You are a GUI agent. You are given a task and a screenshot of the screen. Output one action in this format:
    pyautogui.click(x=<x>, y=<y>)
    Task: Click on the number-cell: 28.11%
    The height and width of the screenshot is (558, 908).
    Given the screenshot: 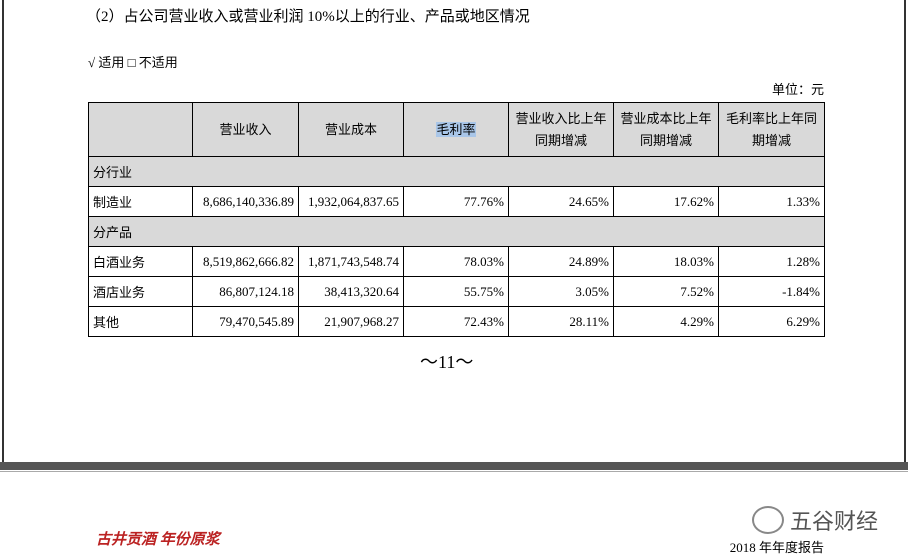 What is the action you would take?
    pyautogui.click(x=561, y=321)
    